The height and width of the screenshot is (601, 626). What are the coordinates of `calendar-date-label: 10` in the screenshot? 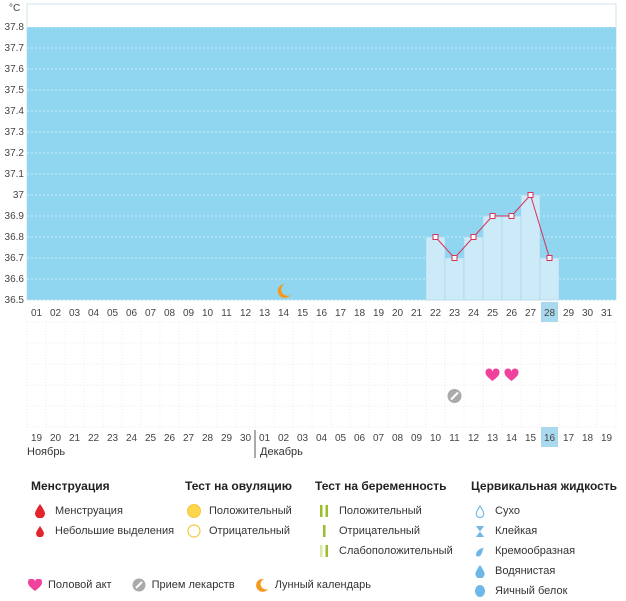 It's located at (436, 438).